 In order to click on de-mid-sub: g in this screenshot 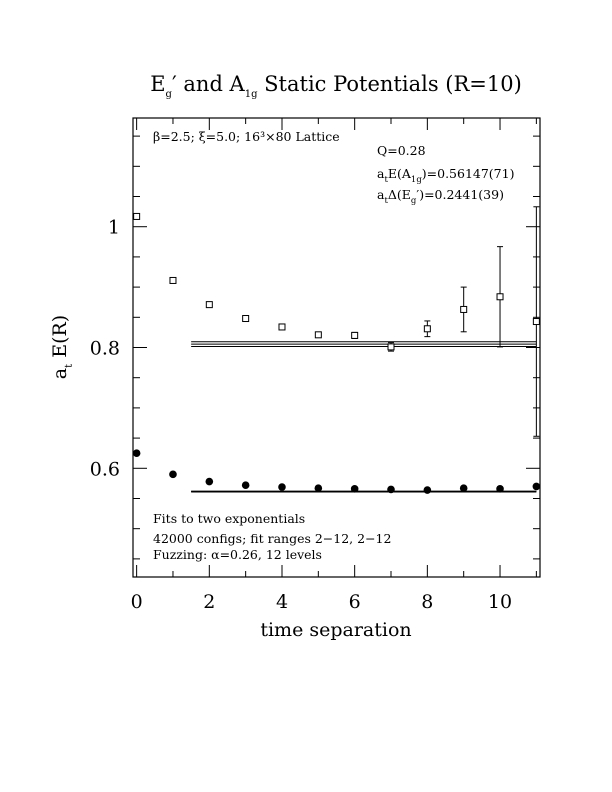, I will do `click(414, 201)`.